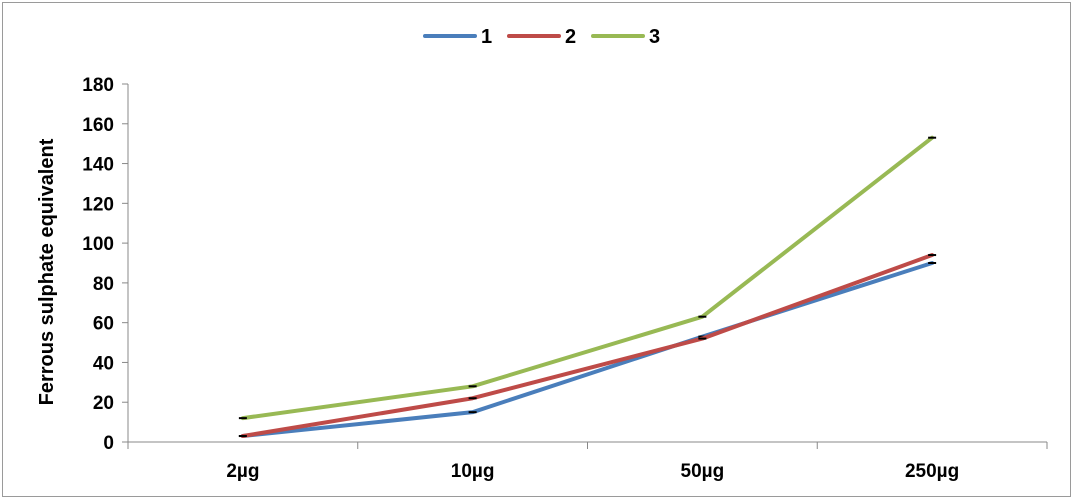 The image size is (1075, 501). Describe the element at coordinates (103, 363) in the screenshot. I see `y-tick-label: 40` at that location.